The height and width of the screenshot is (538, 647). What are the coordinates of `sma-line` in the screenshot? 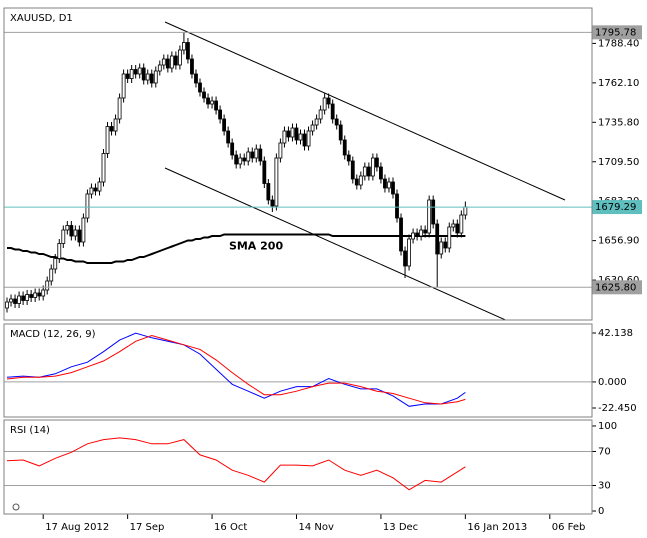 It's located at (236, 248).